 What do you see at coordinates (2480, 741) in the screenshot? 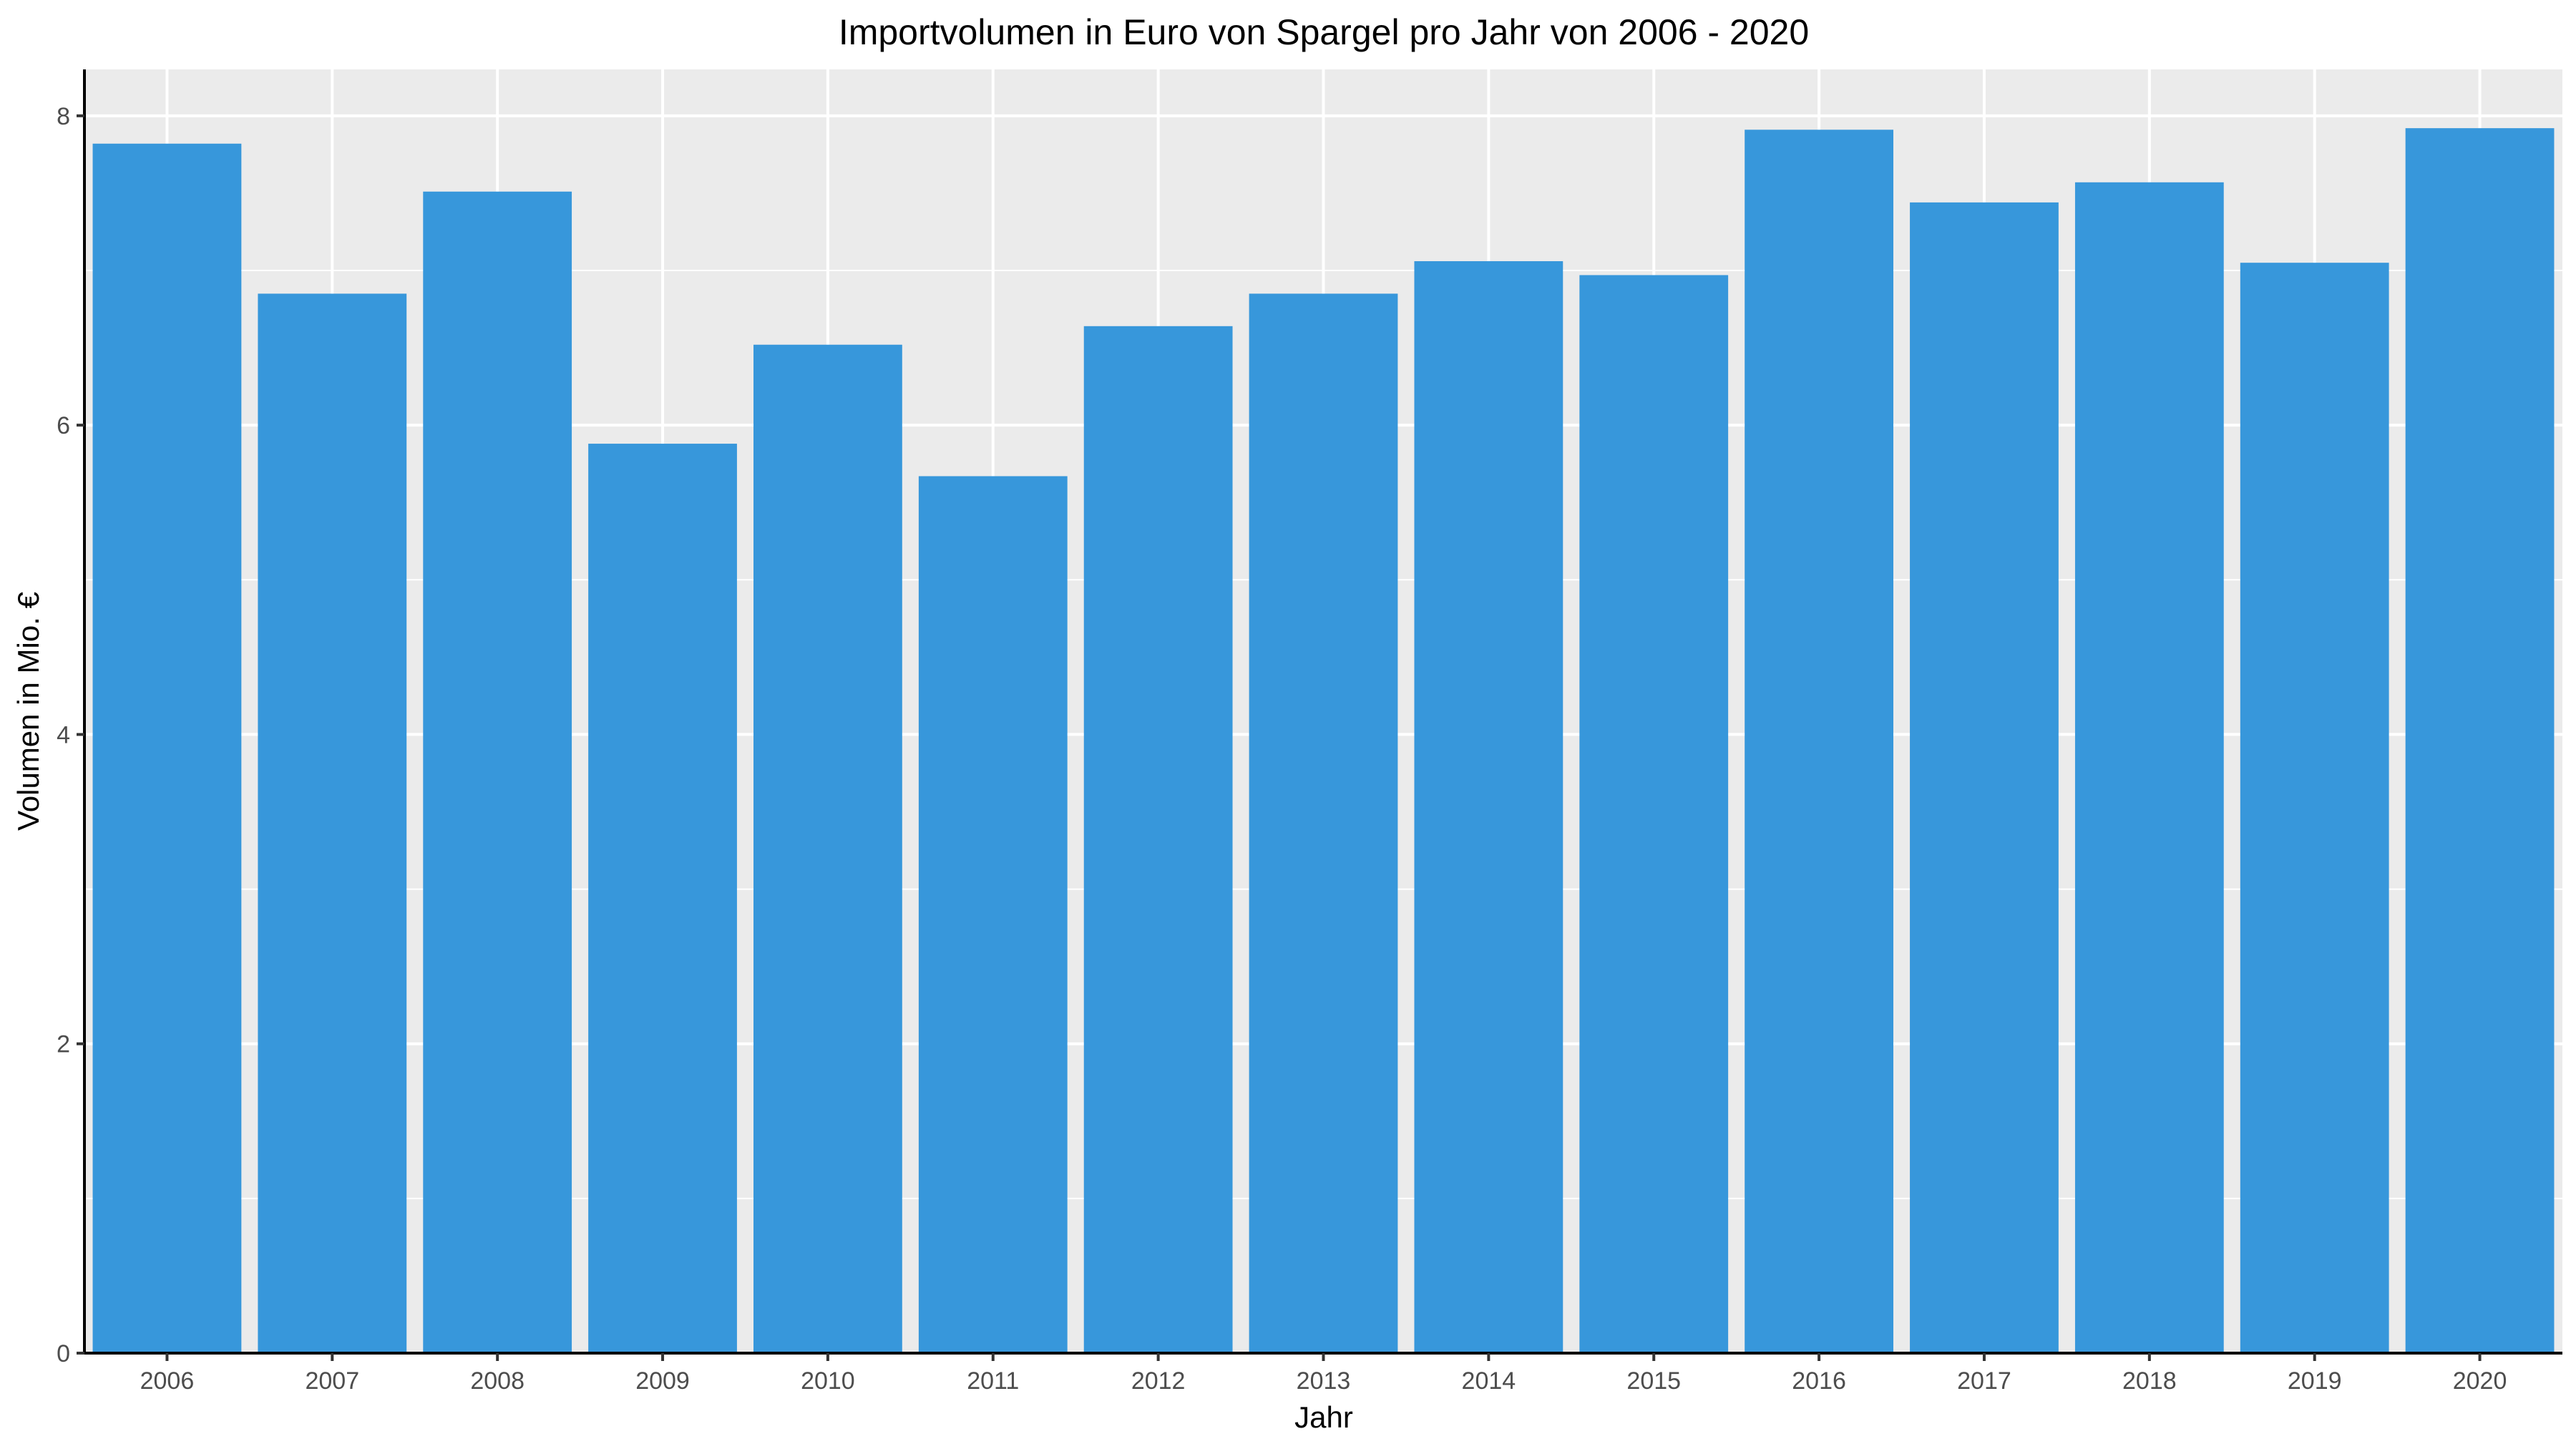
I see `bar-2020` at bounding box center [2480, 741].